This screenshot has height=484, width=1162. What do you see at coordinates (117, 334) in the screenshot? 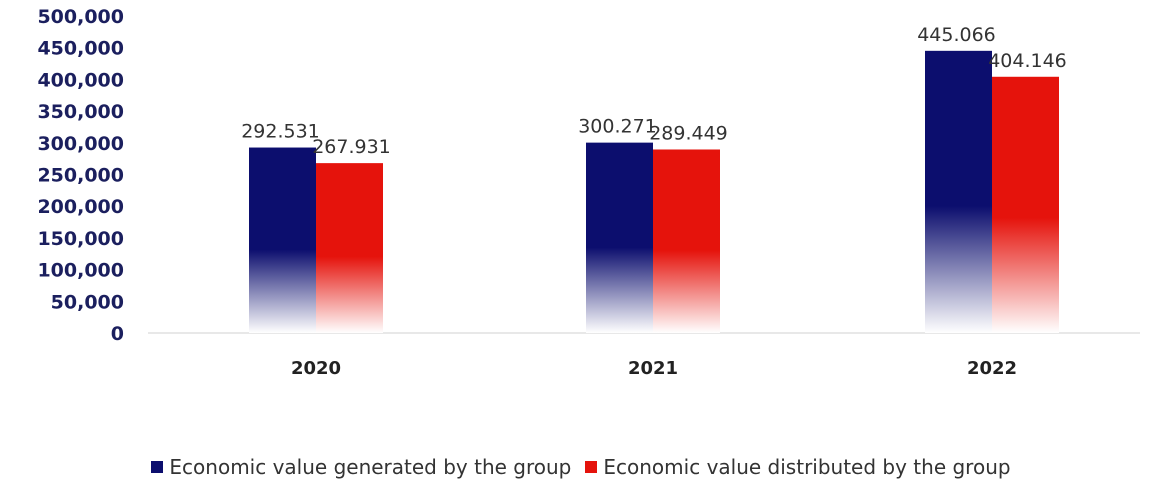
I see `y-tick-label: 0` at bounding box center [117, 334].